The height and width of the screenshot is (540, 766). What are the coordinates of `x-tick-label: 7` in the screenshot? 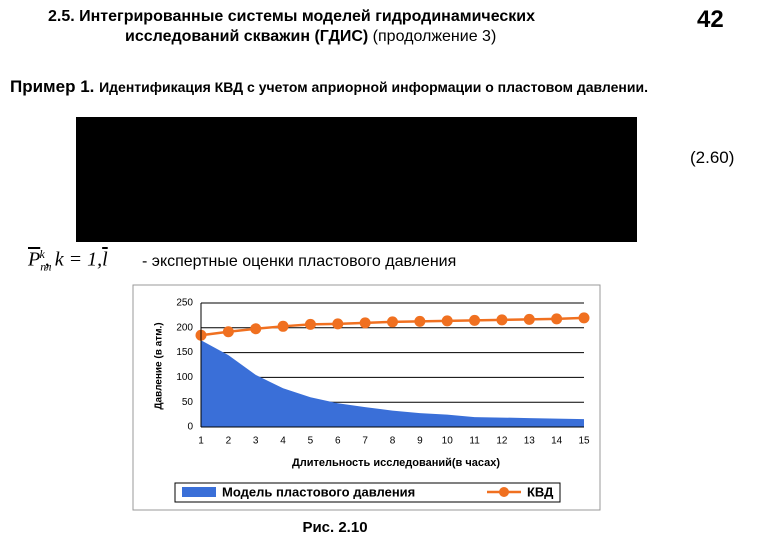 It's located at (365, 441).